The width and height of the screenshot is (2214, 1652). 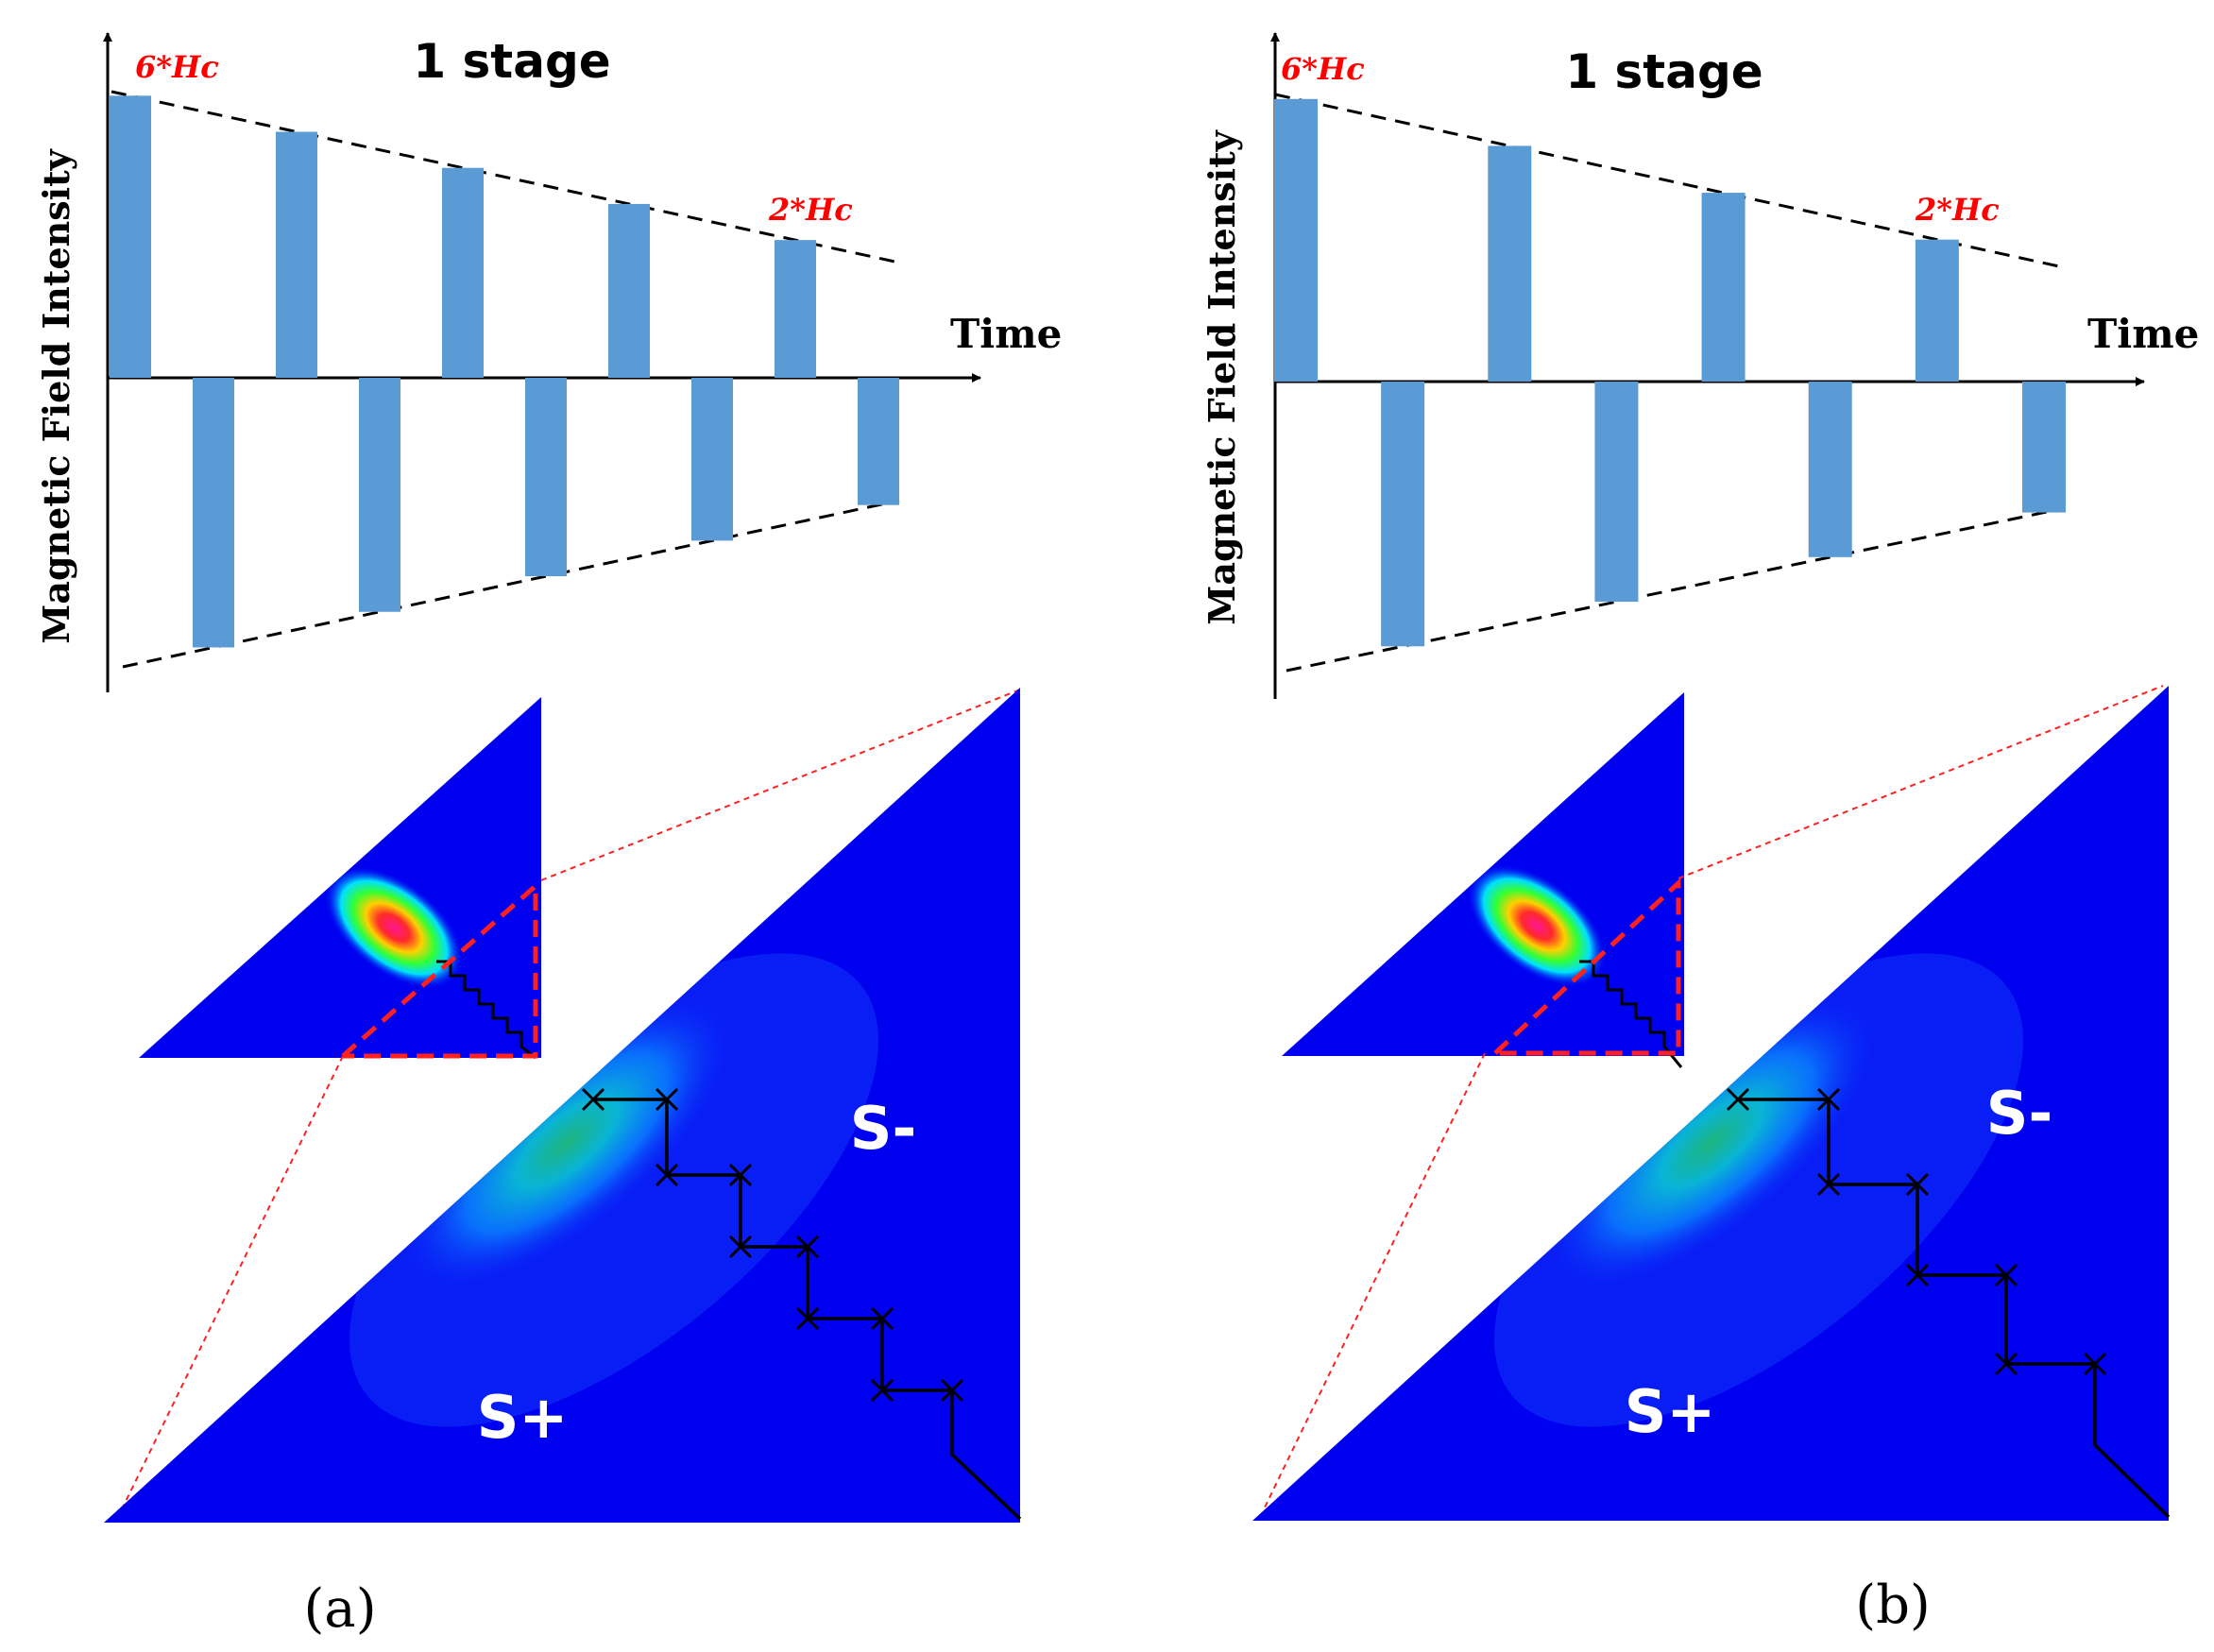 I want to click on x-axis-label-b: Time, so click(x=2143, y=334).